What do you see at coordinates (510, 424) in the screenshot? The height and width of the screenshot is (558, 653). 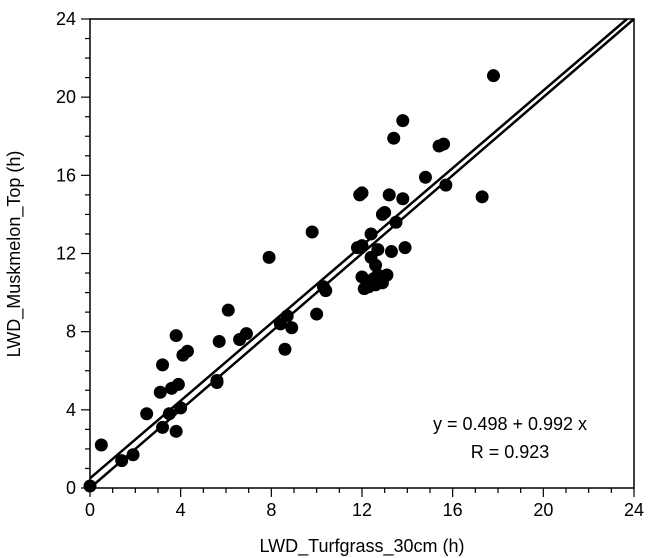 I see `regression-equation-label: y = 0.498 + 0.992 x` at bounding box center [510, 424].